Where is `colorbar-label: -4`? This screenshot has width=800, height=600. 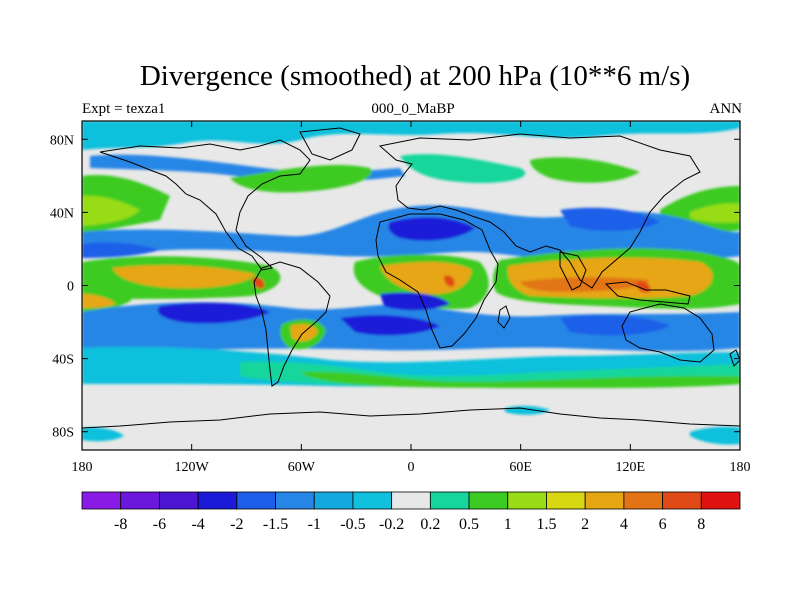 colorbar-label: -4 is located at coordinates (197, 524).